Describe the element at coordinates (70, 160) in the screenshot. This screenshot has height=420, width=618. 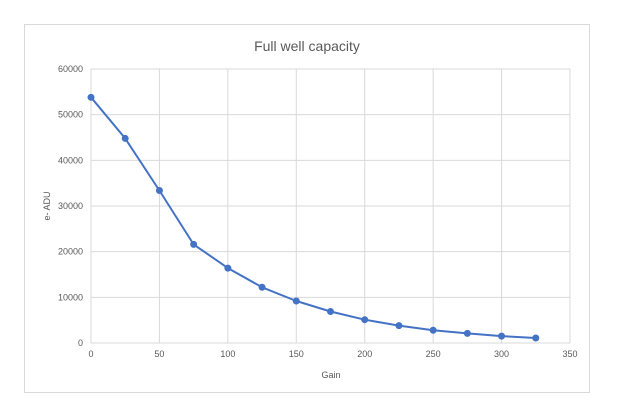
I see `y-tick-label: 40000` at that location.